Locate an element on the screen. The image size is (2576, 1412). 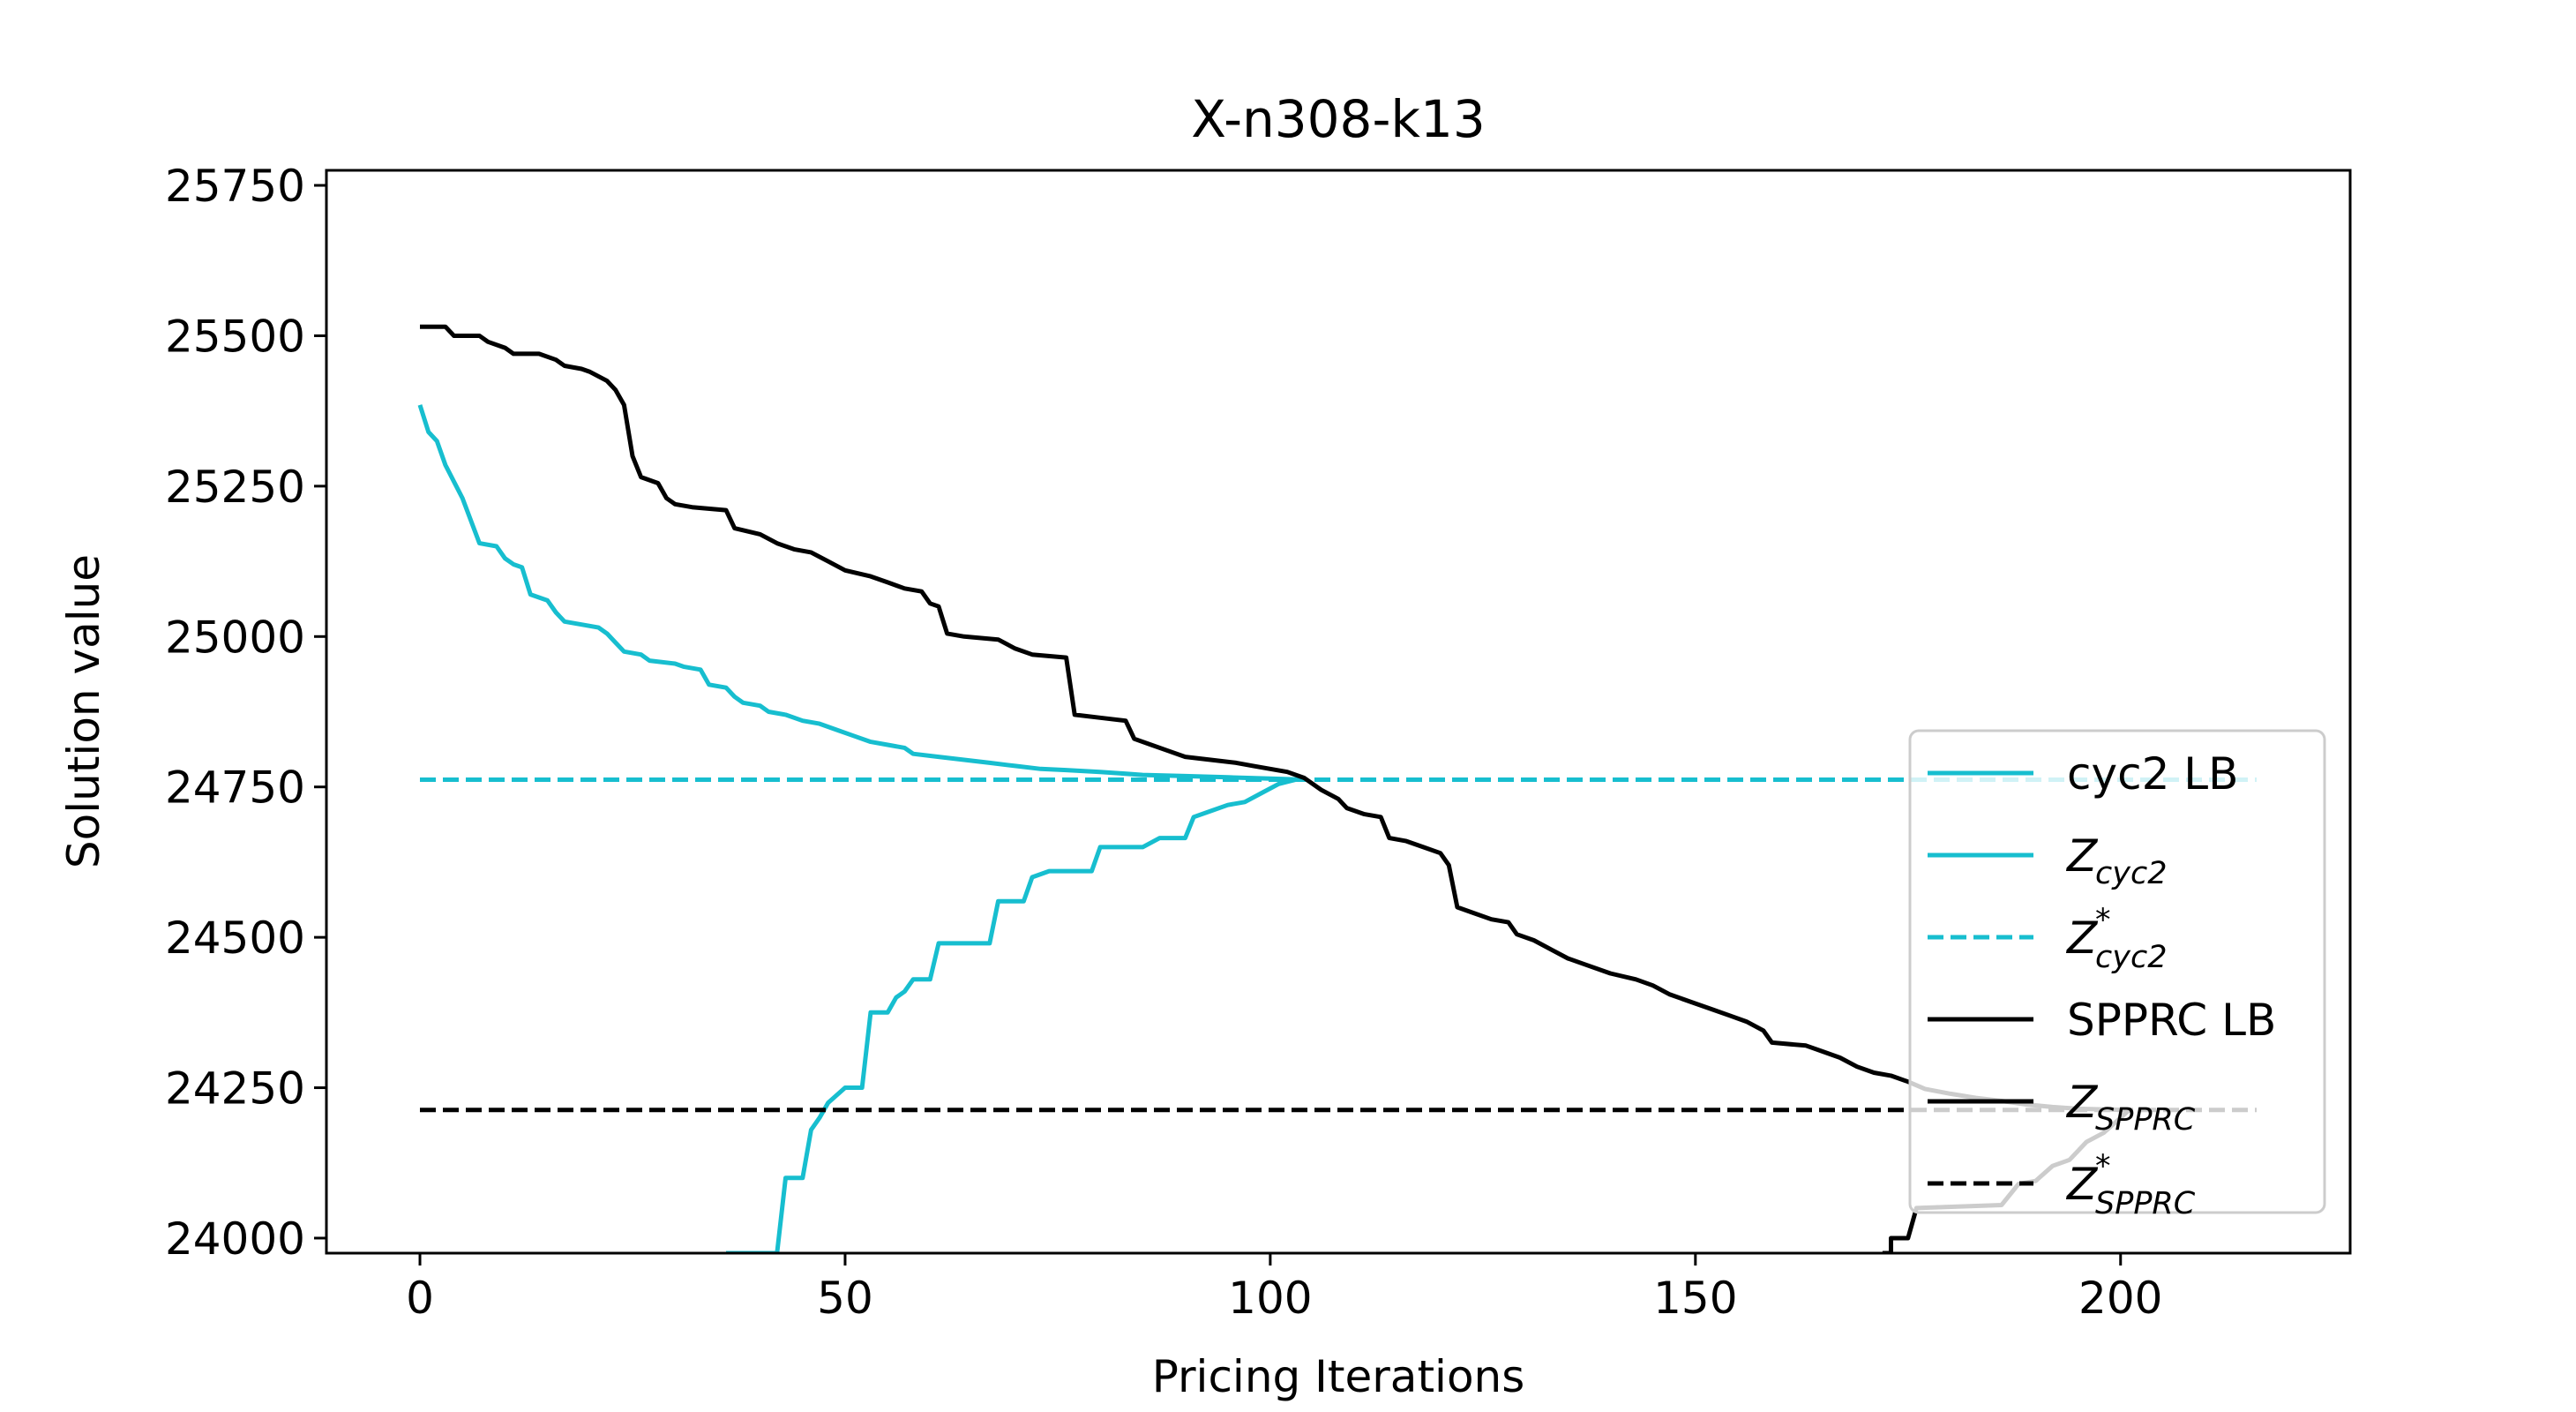
legend-label: SPPRC LB is located at coordinates (2172, 1020).